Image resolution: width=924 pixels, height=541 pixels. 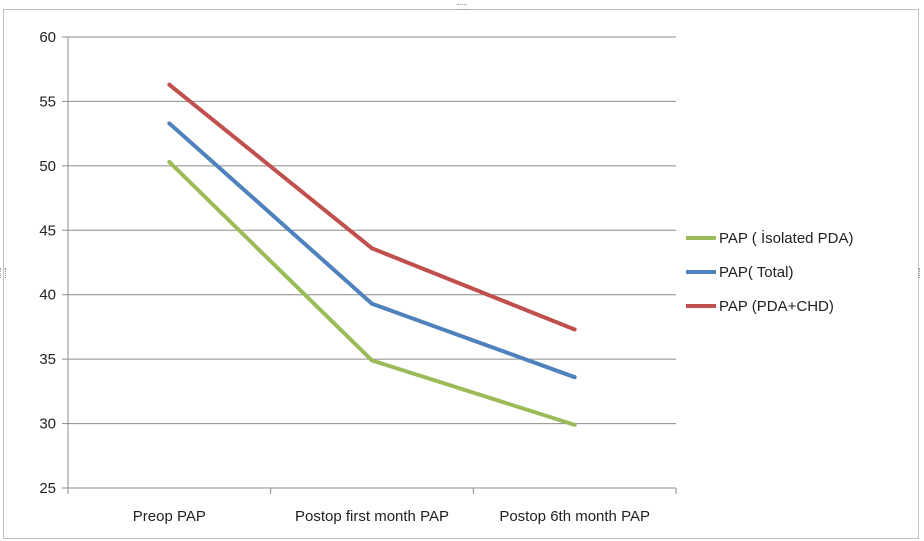 What do you see at coordinates (372, 516) in the screenshot?
I see `x-tick-label: Postop first month PAP` at bounding box center [372, 516].